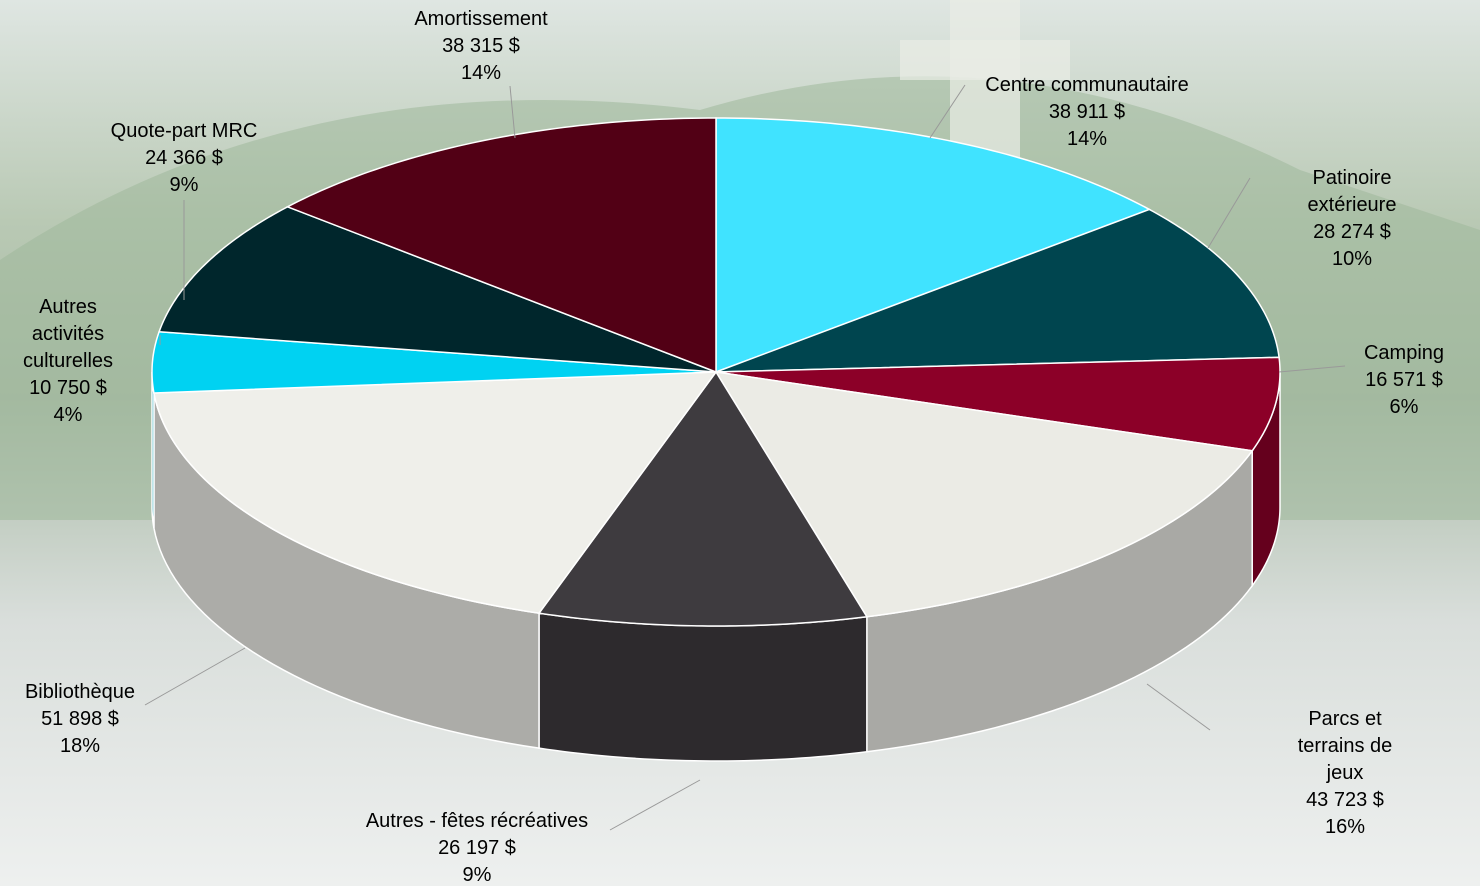 The width and height of the screenshot is (1480, 886). What do you see at coordinates (1345, 800) in the screenshot?
I see `label-text: 43 723 $` at bounding box center [1345, 800].